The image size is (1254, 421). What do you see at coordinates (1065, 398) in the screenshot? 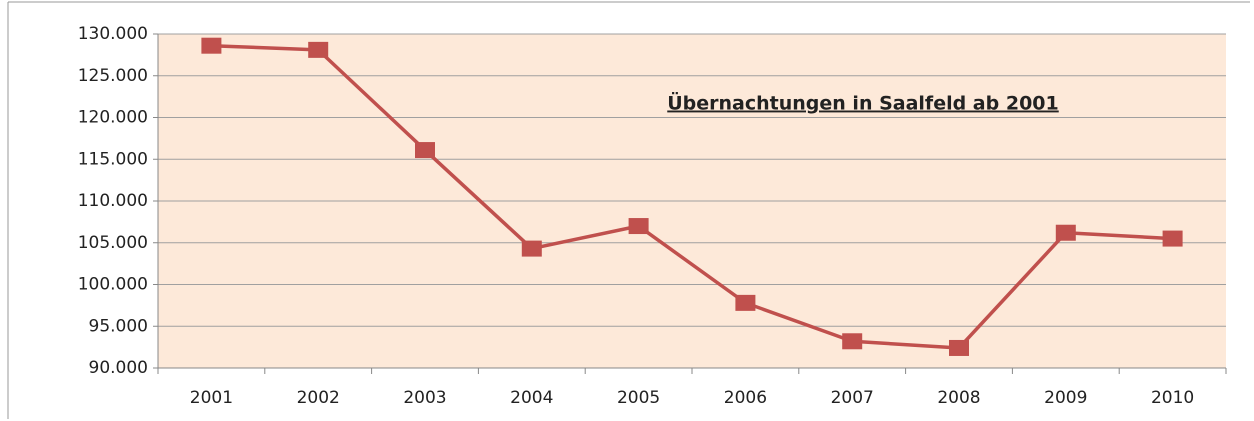
I see `x-tick-label: 2009` at bounding box center [1065, 398].